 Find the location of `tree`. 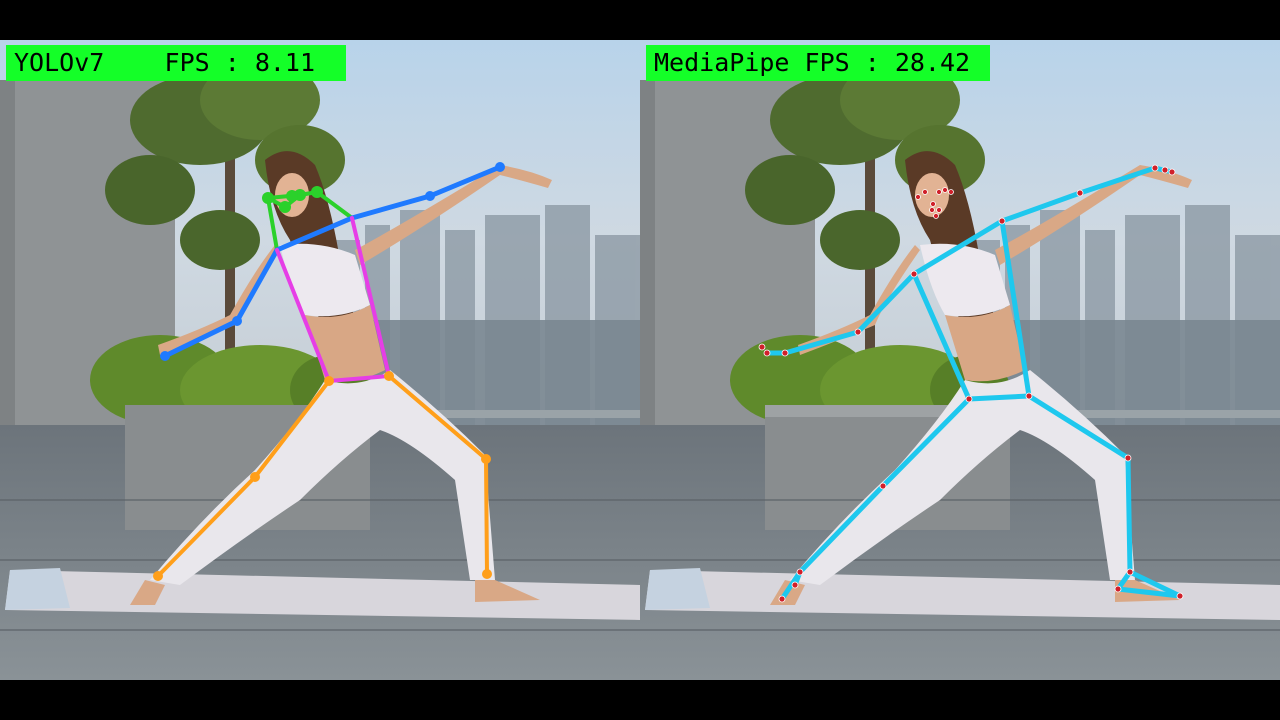

tree is located at coordinates (225, 225).